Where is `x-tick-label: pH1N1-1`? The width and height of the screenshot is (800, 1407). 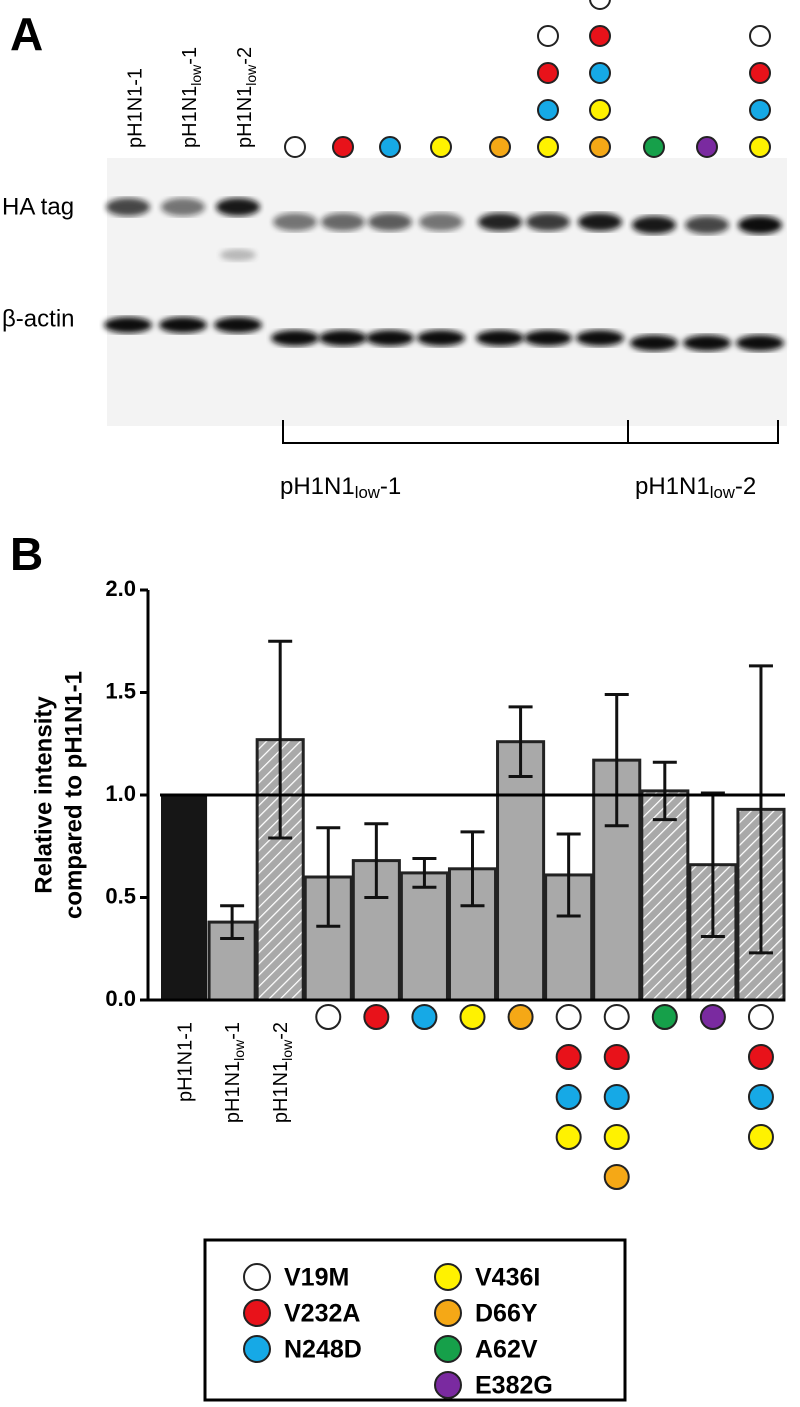 x-tick-label: pH1N1-1 is located at coordinates (185, 1062).